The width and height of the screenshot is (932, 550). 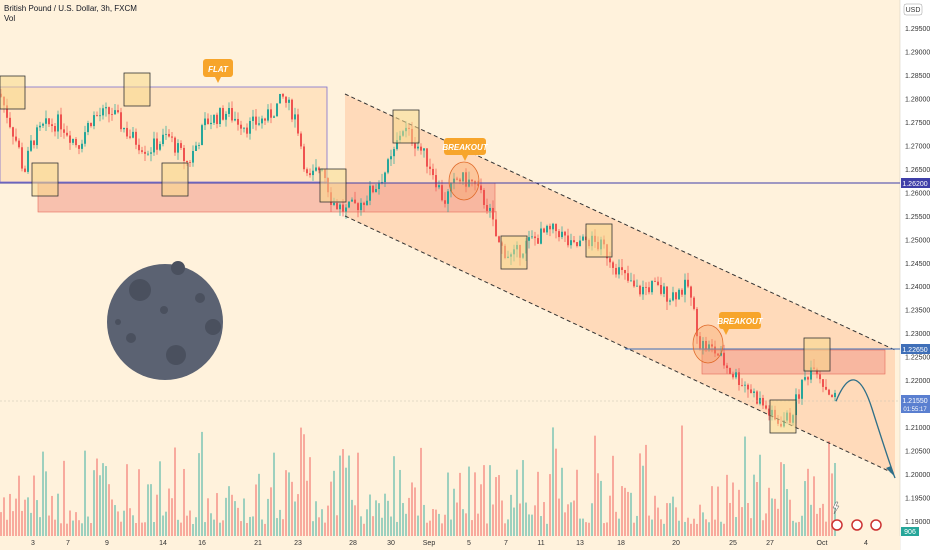 I want to click on price-axis-pane, so click(x=916, y=275).